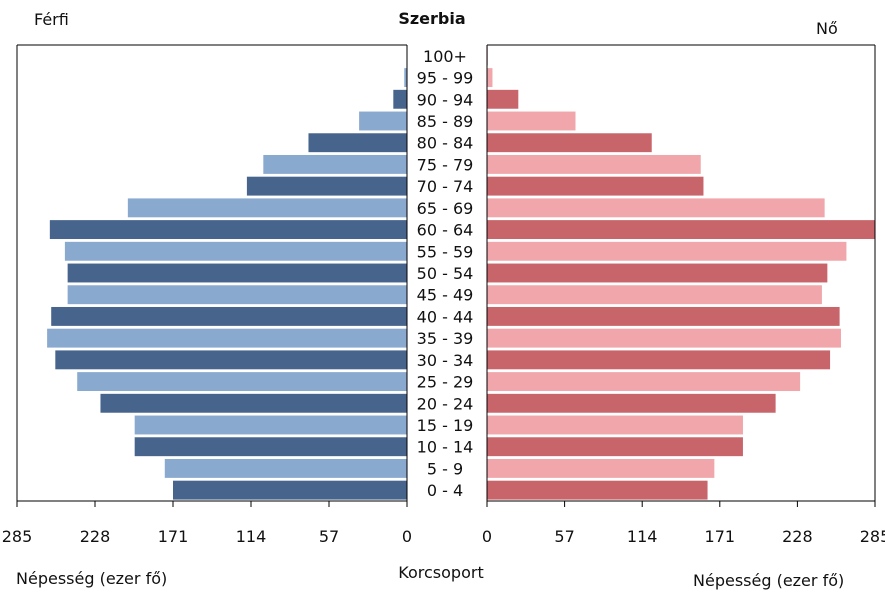  Describe the element at coordinates (431, 18) in the screenshot. I see `chart-title: Szerbia` at that location.